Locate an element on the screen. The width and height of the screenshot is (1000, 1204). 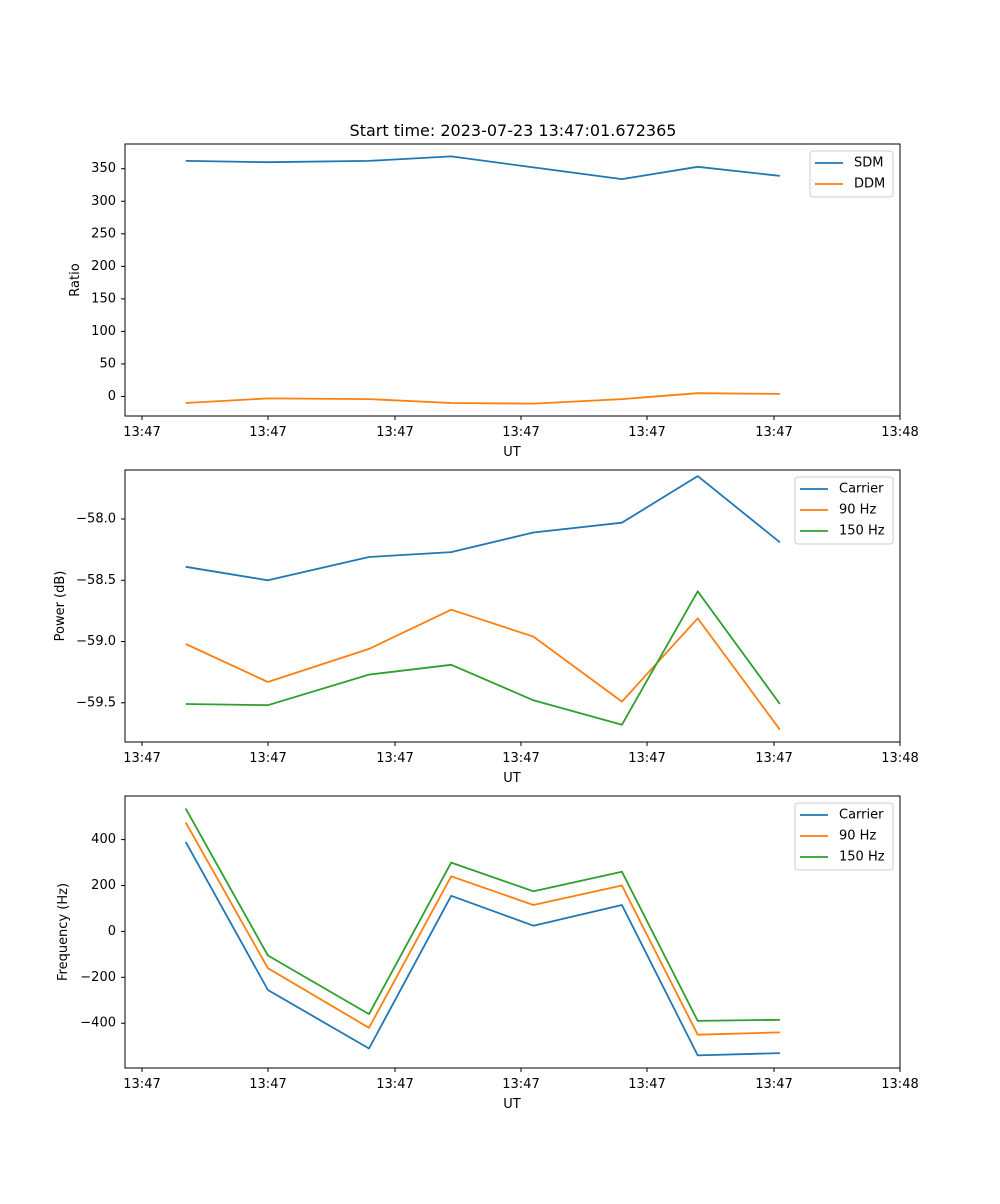
y-tick-label: −400 is located at coordinates (98, 1023).